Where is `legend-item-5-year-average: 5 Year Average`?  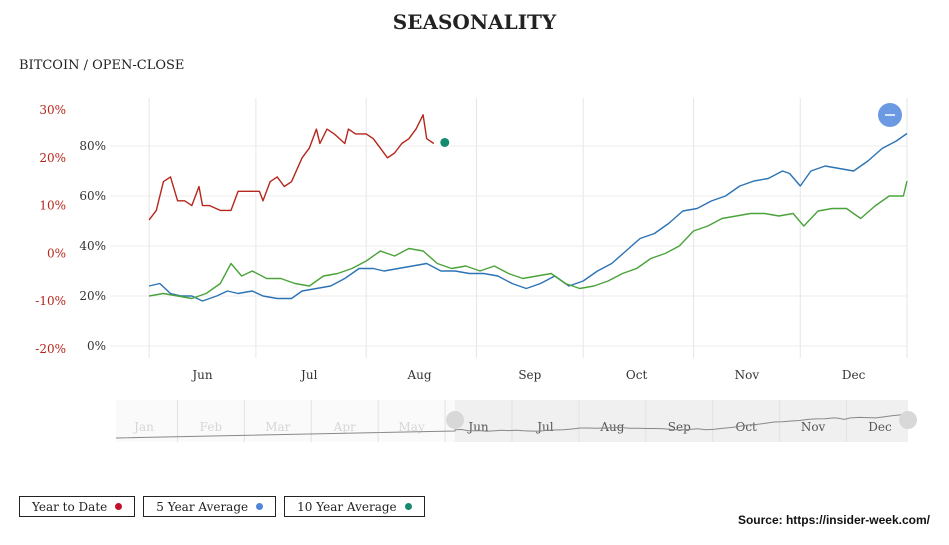
legend-item-5-year-average: 5 Year Average is located at coordinates (210, 506).